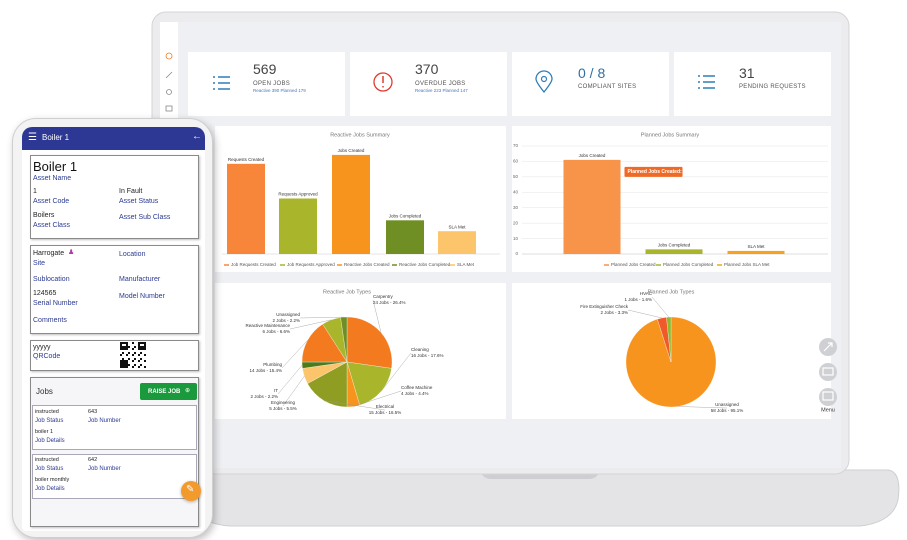 The image size is (907, 540). What do you see at coordinates (457, 226) in the screenshot?
I see `bar-label: SLA Met` at bounding box center [457, 226].